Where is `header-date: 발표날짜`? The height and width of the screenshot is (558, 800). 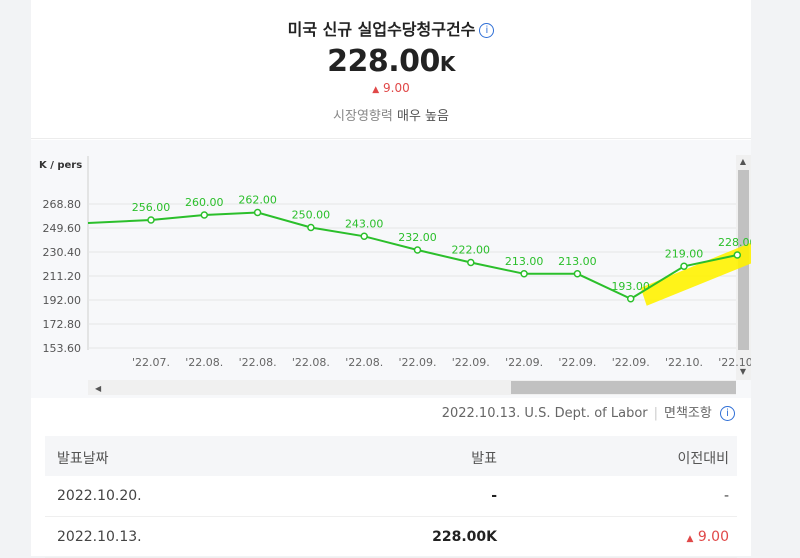
header-date: 발표날짜 is located at coordinates (83, 459).